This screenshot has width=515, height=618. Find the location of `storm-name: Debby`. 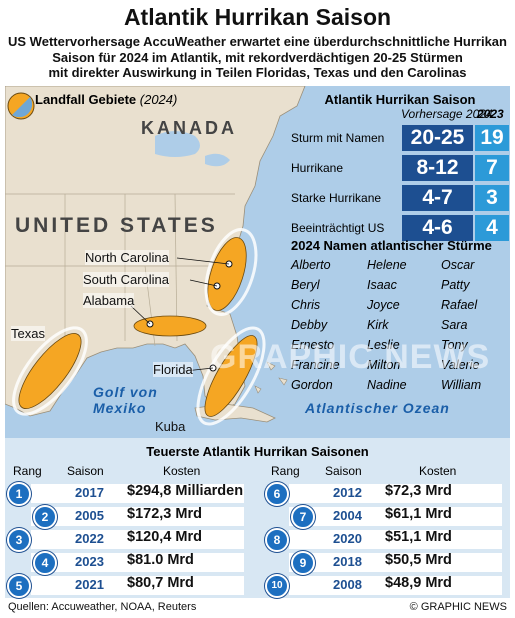

storm-name: Debby is located at coordinates (309, 325).